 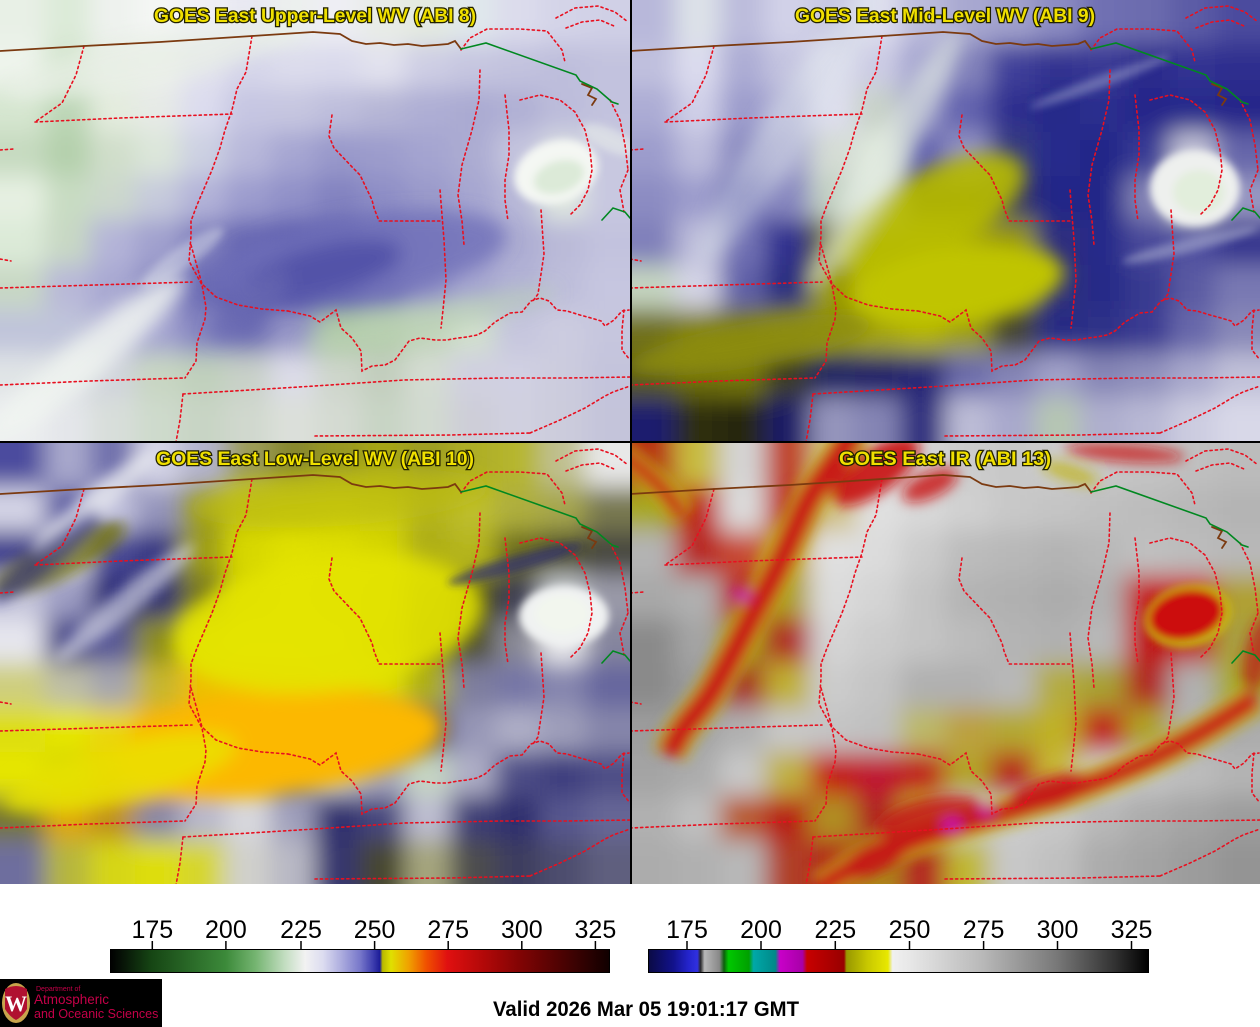 I want to click on svg-text: Valid 2026 Mar 05 19:01:17 GMT, so click(x=646, y=1009).